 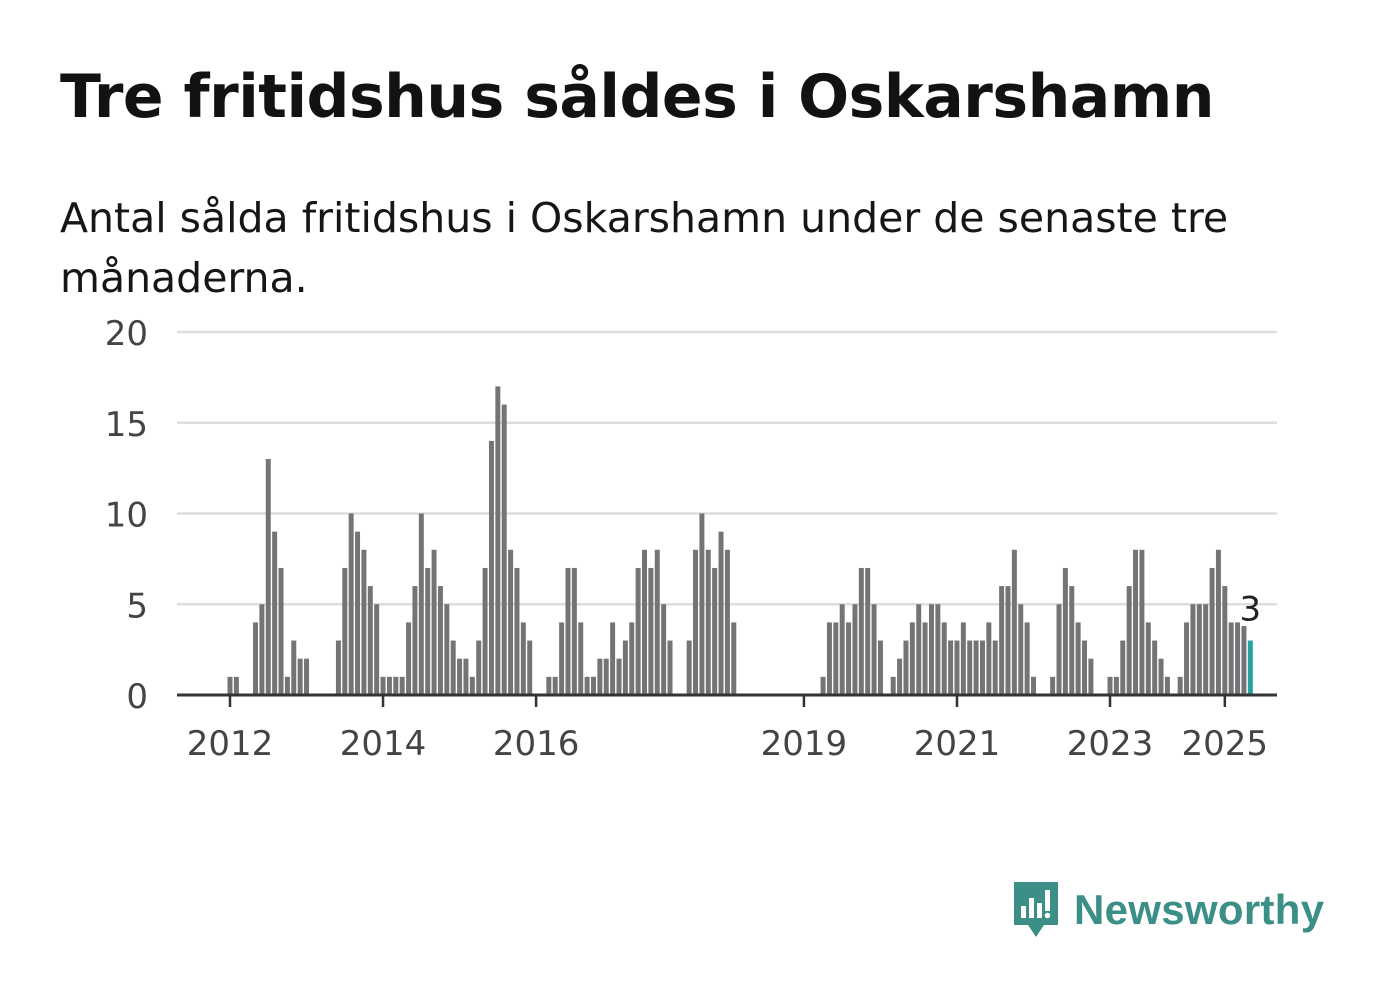 I want to click on x-tick-label: 2021, so click(x=957, y=744).